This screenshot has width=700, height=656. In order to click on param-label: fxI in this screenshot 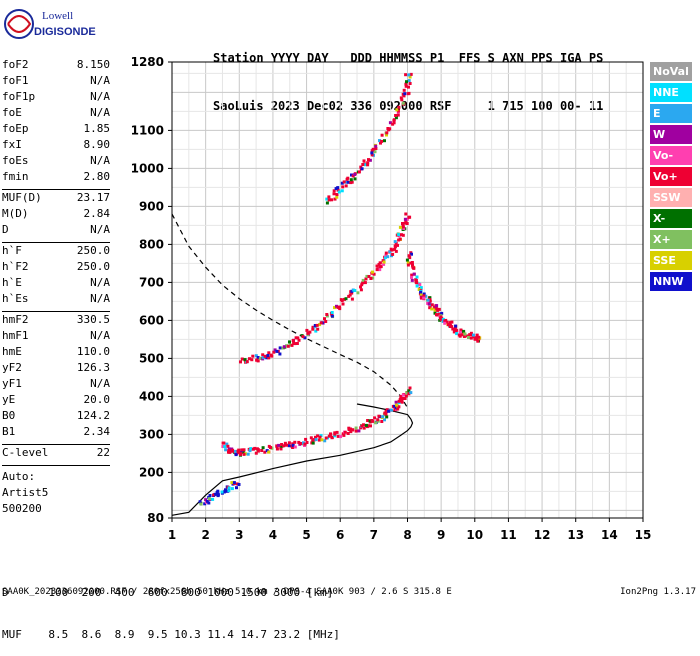, I will do `click(12, 144)`.